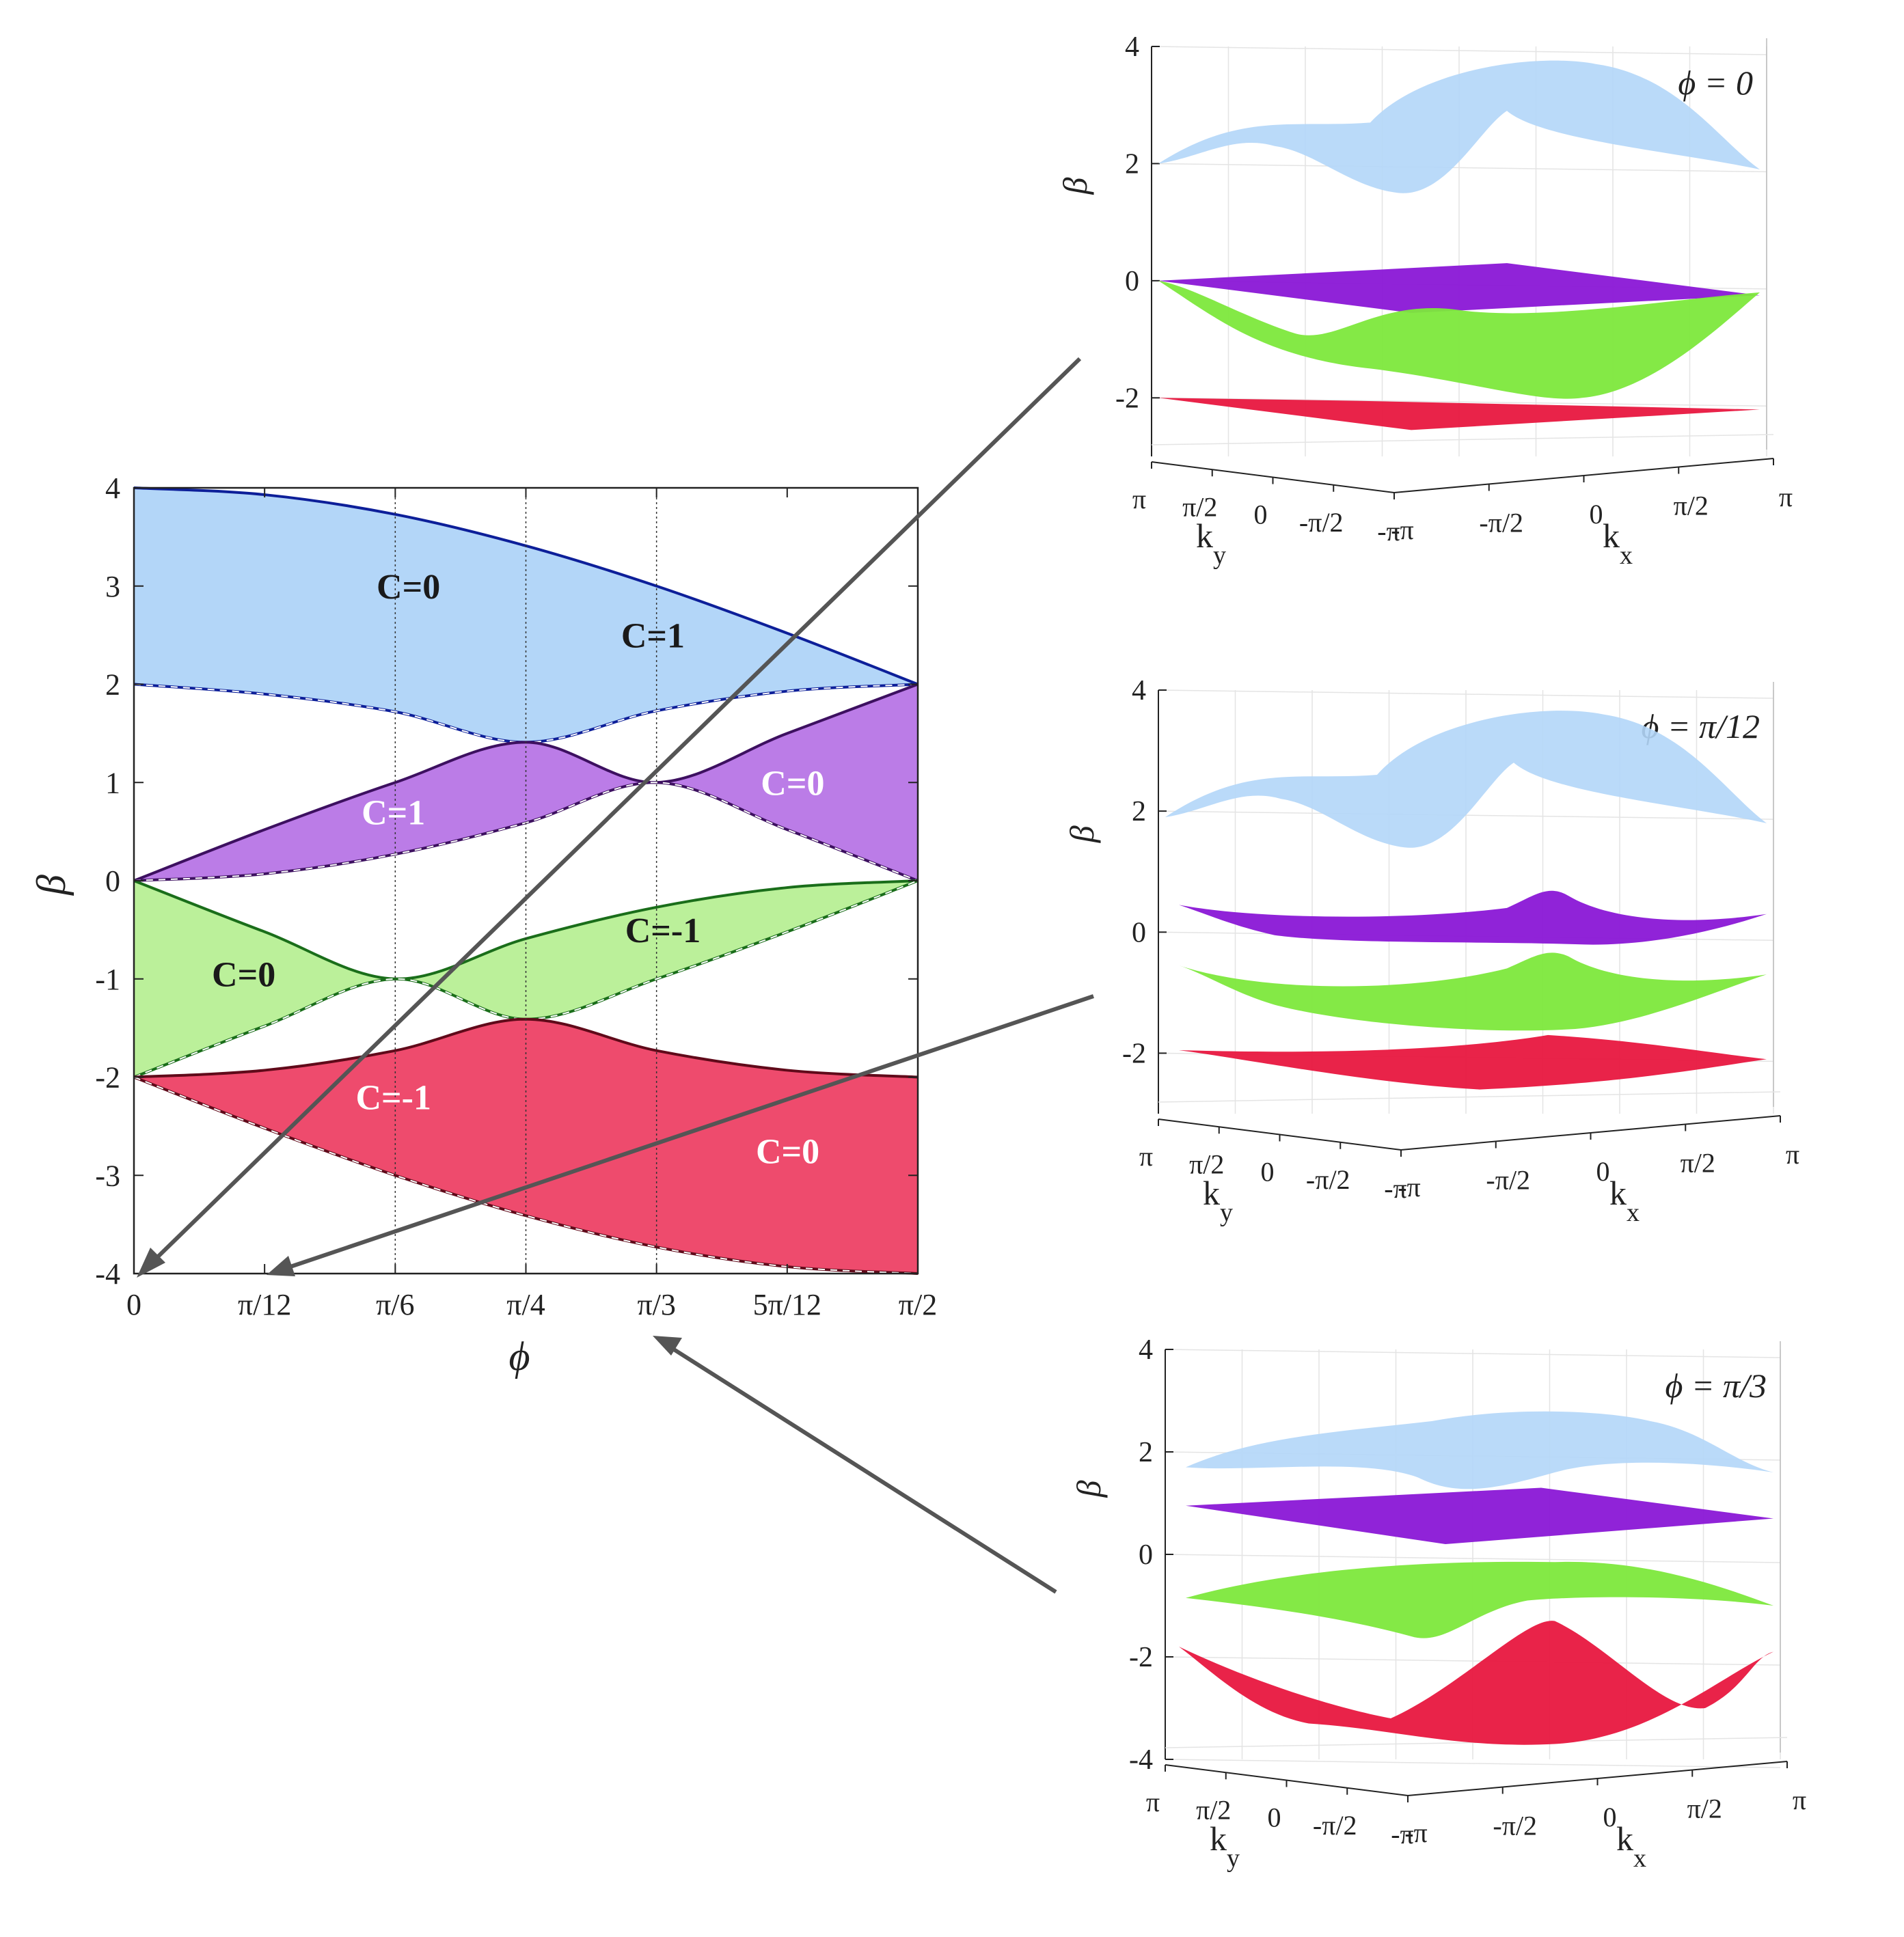 The image size is (1904, 1937). What do you see at coordinates (112, 587) in the screenshot?
I see `y-tick-label: 3` at bounding box center [112, 587].